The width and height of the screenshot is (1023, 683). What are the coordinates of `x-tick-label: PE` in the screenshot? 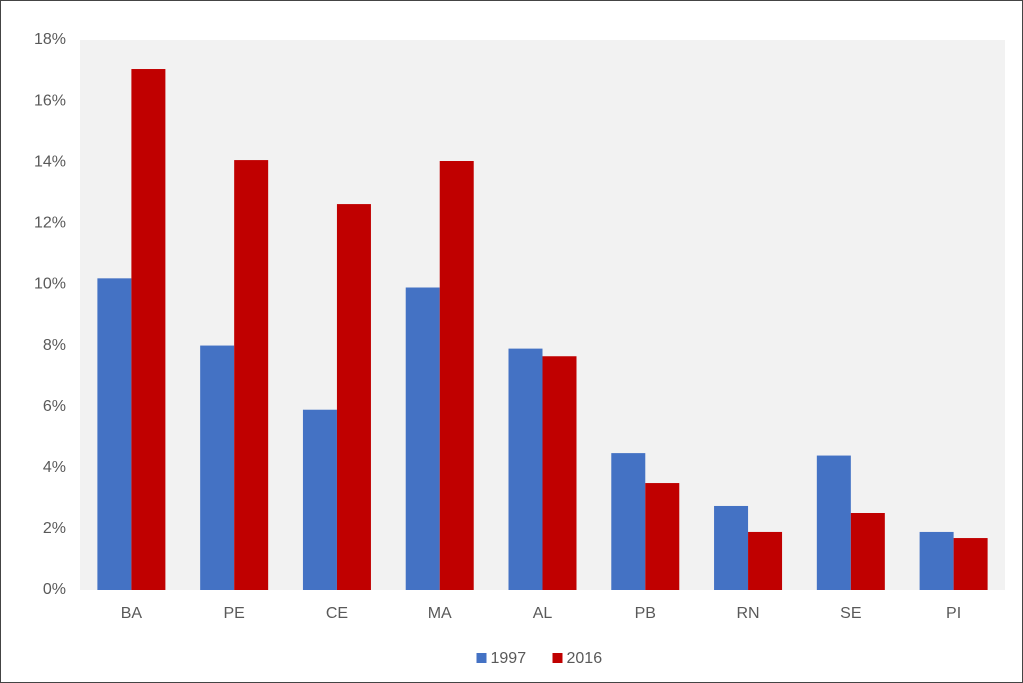 It's located at (233, 613).